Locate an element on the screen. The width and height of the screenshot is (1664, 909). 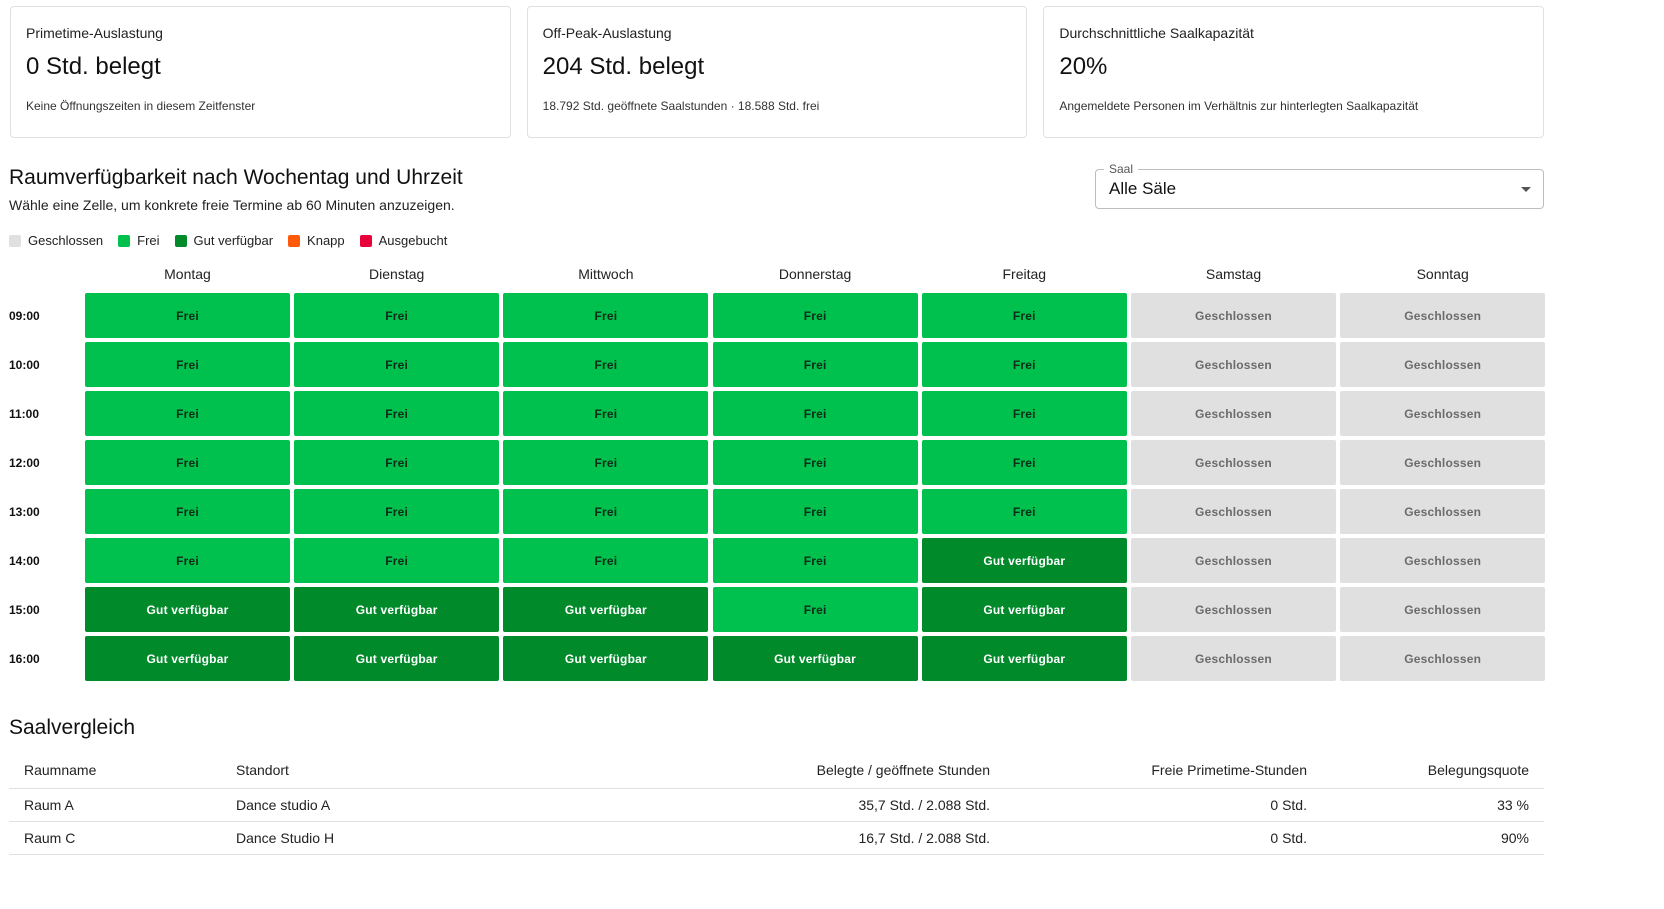
card-value: 204 Std. belegt is located at coordinates (623, 66).